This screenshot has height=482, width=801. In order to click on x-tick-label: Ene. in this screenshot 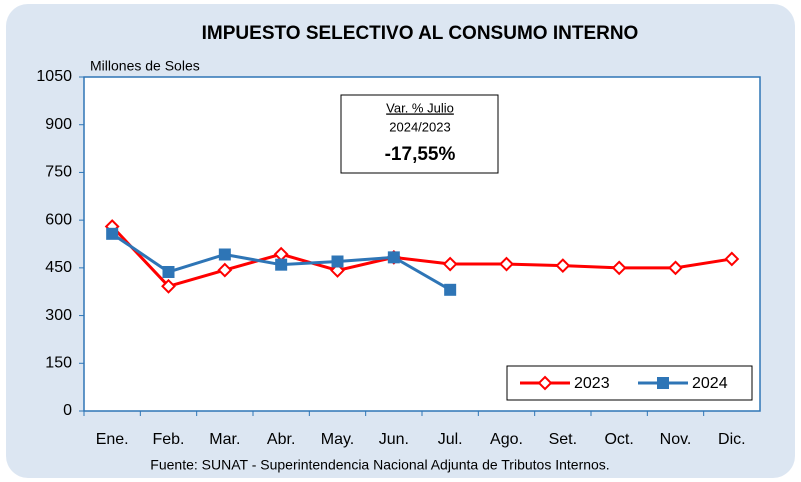, I will do `click(112, 439)`.